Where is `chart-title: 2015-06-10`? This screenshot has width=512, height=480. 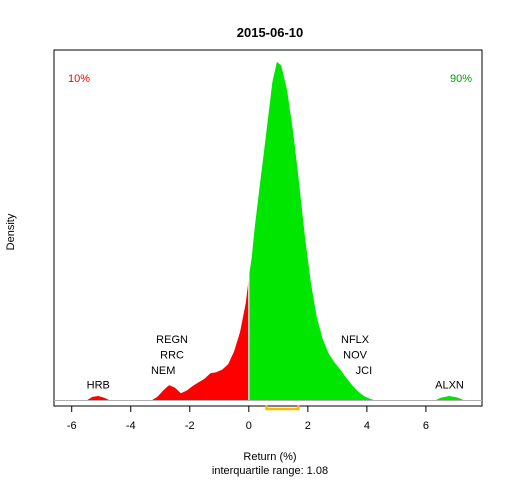
chart-title: 2015-06-10 is located at coordinates (270, 32).